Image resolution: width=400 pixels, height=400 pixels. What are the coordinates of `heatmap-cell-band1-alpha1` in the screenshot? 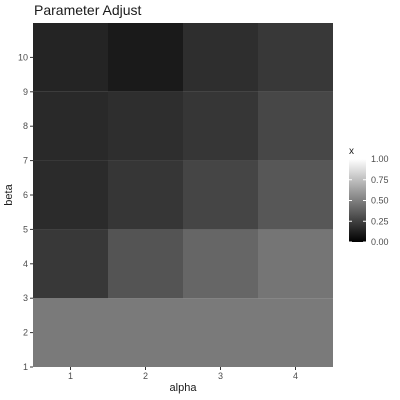 It's located at (70, 332).